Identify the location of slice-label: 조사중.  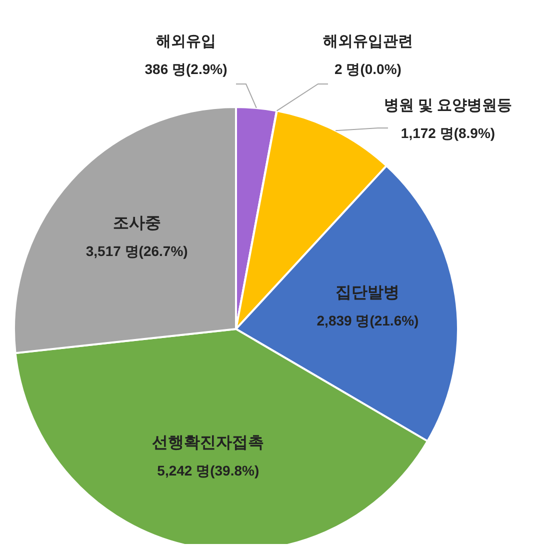
(136, 223).